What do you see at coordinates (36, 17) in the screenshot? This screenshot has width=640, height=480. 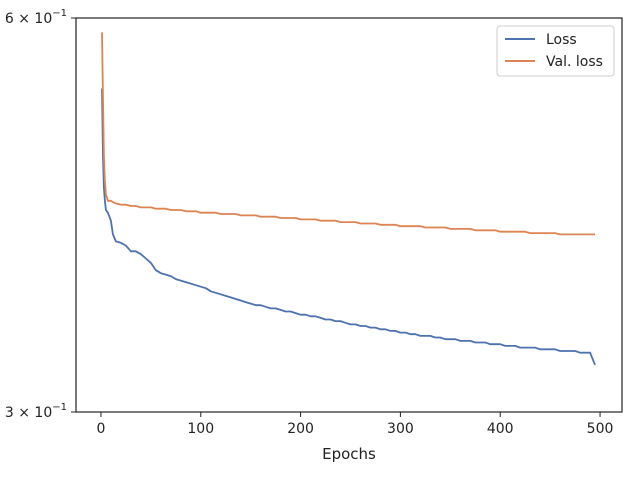 I see `y-tick-label: 6 × 10⁻¹` at bounding box center [36, 17].